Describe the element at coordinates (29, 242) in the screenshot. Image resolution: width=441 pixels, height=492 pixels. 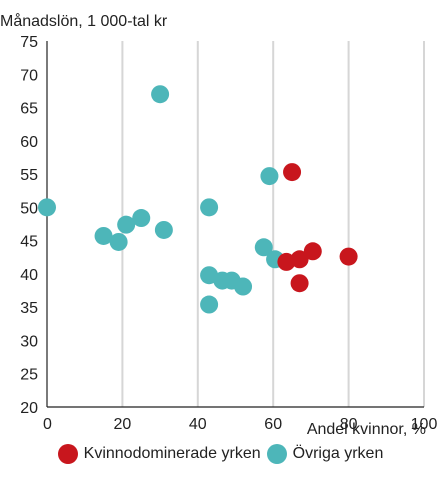
I see `y-tick-45: 45` at that location.